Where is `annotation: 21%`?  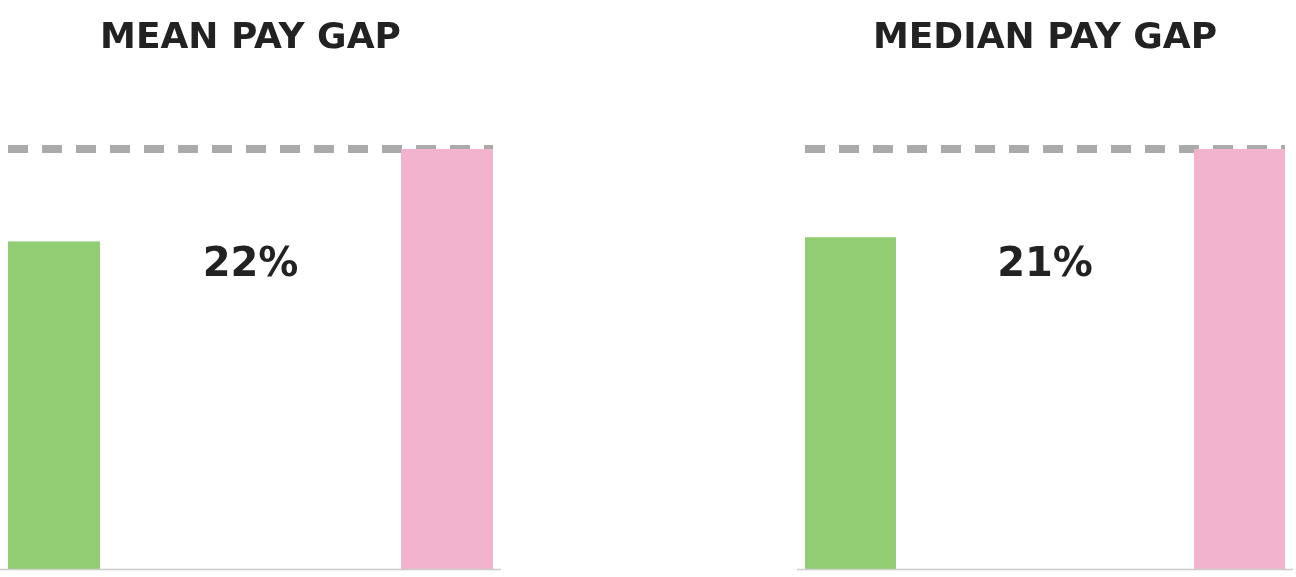 annotation: 21% is located at coordinates (1045, 262).